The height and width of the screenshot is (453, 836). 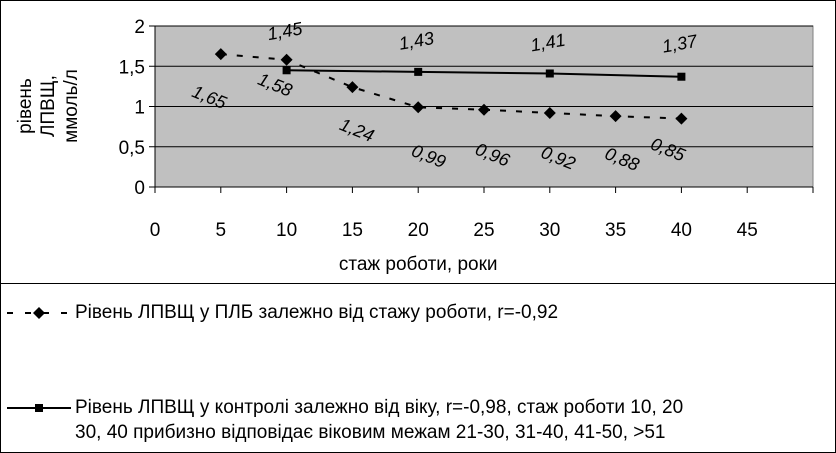 I want to click on x-tick-label: 45, so click(x=747, y=230).